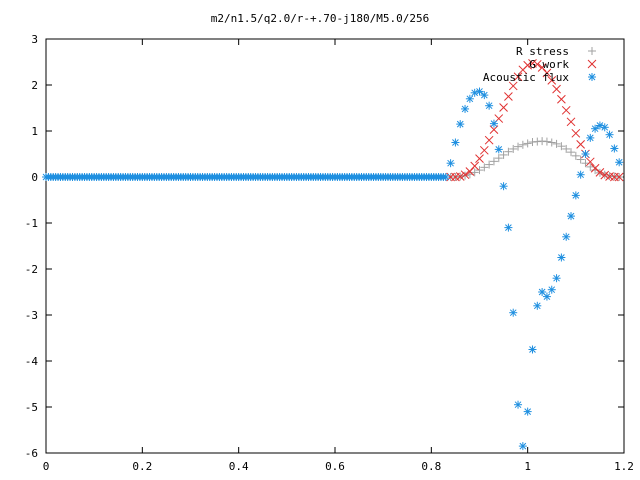 Image resolution: width=640 pixels, height=480 pixels. What do you see at coordinates (34, 85) in the screenshot?
I see `y-tick-label: 2` at bounding box center [34, 85].